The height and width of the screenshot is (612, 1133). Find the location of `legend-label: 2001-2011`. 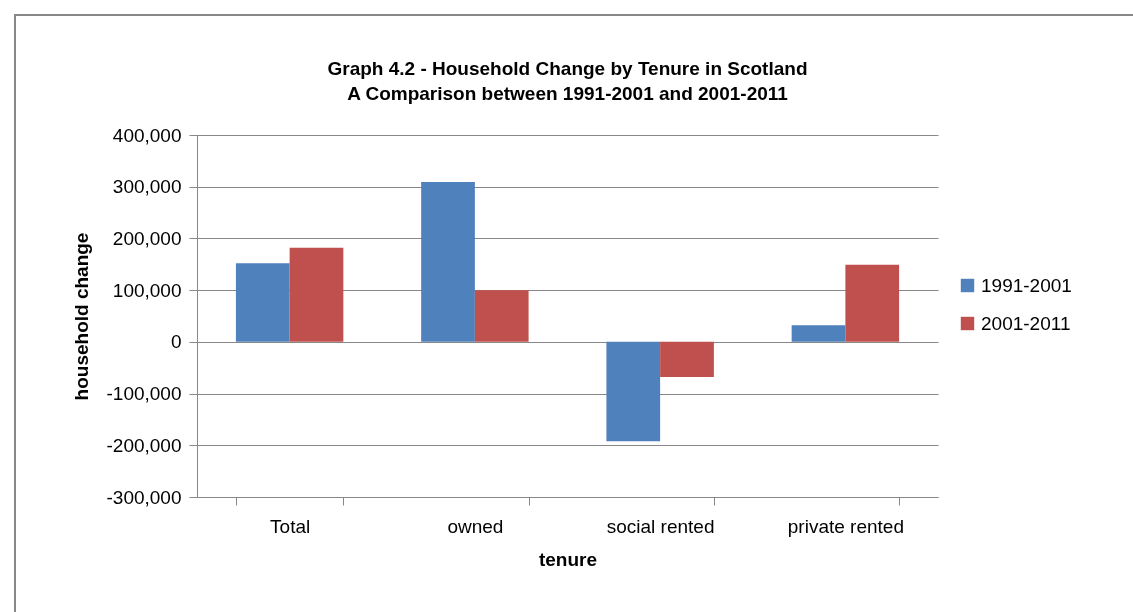

legend-label: 2001-2011 is located at coordinates (1026, 323).